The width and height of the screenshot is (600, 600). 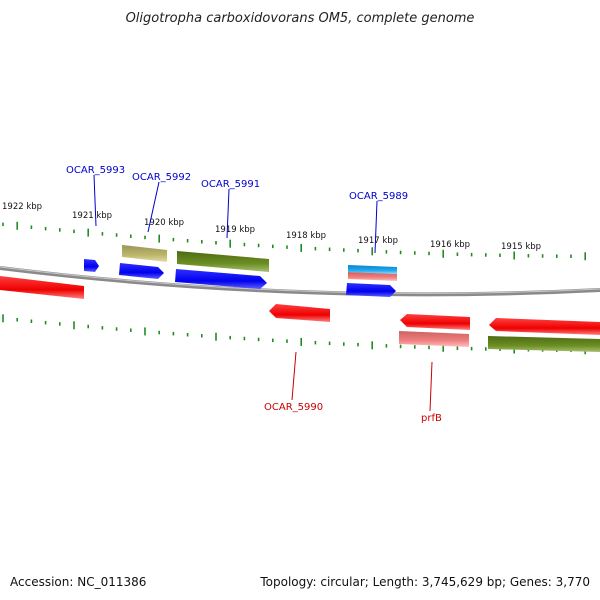 What do you see at coordinates (431, 418) in the screenshot?
I see `label-prfb: prfB` at bounding box center [431, 418].